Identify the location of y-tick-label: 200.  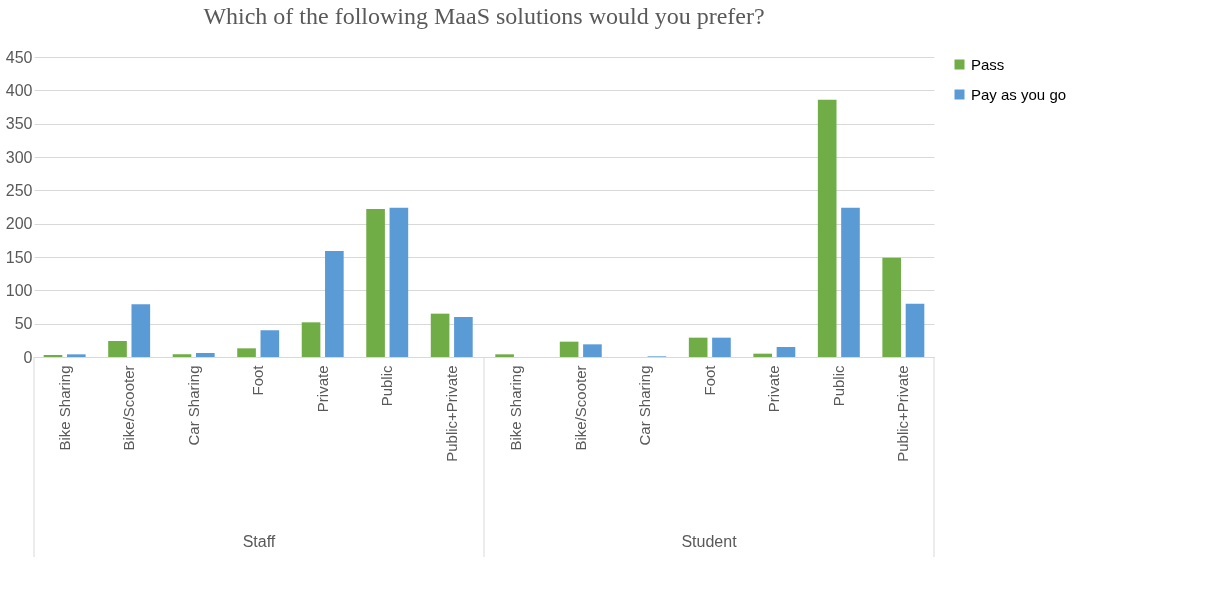
(19, 224).